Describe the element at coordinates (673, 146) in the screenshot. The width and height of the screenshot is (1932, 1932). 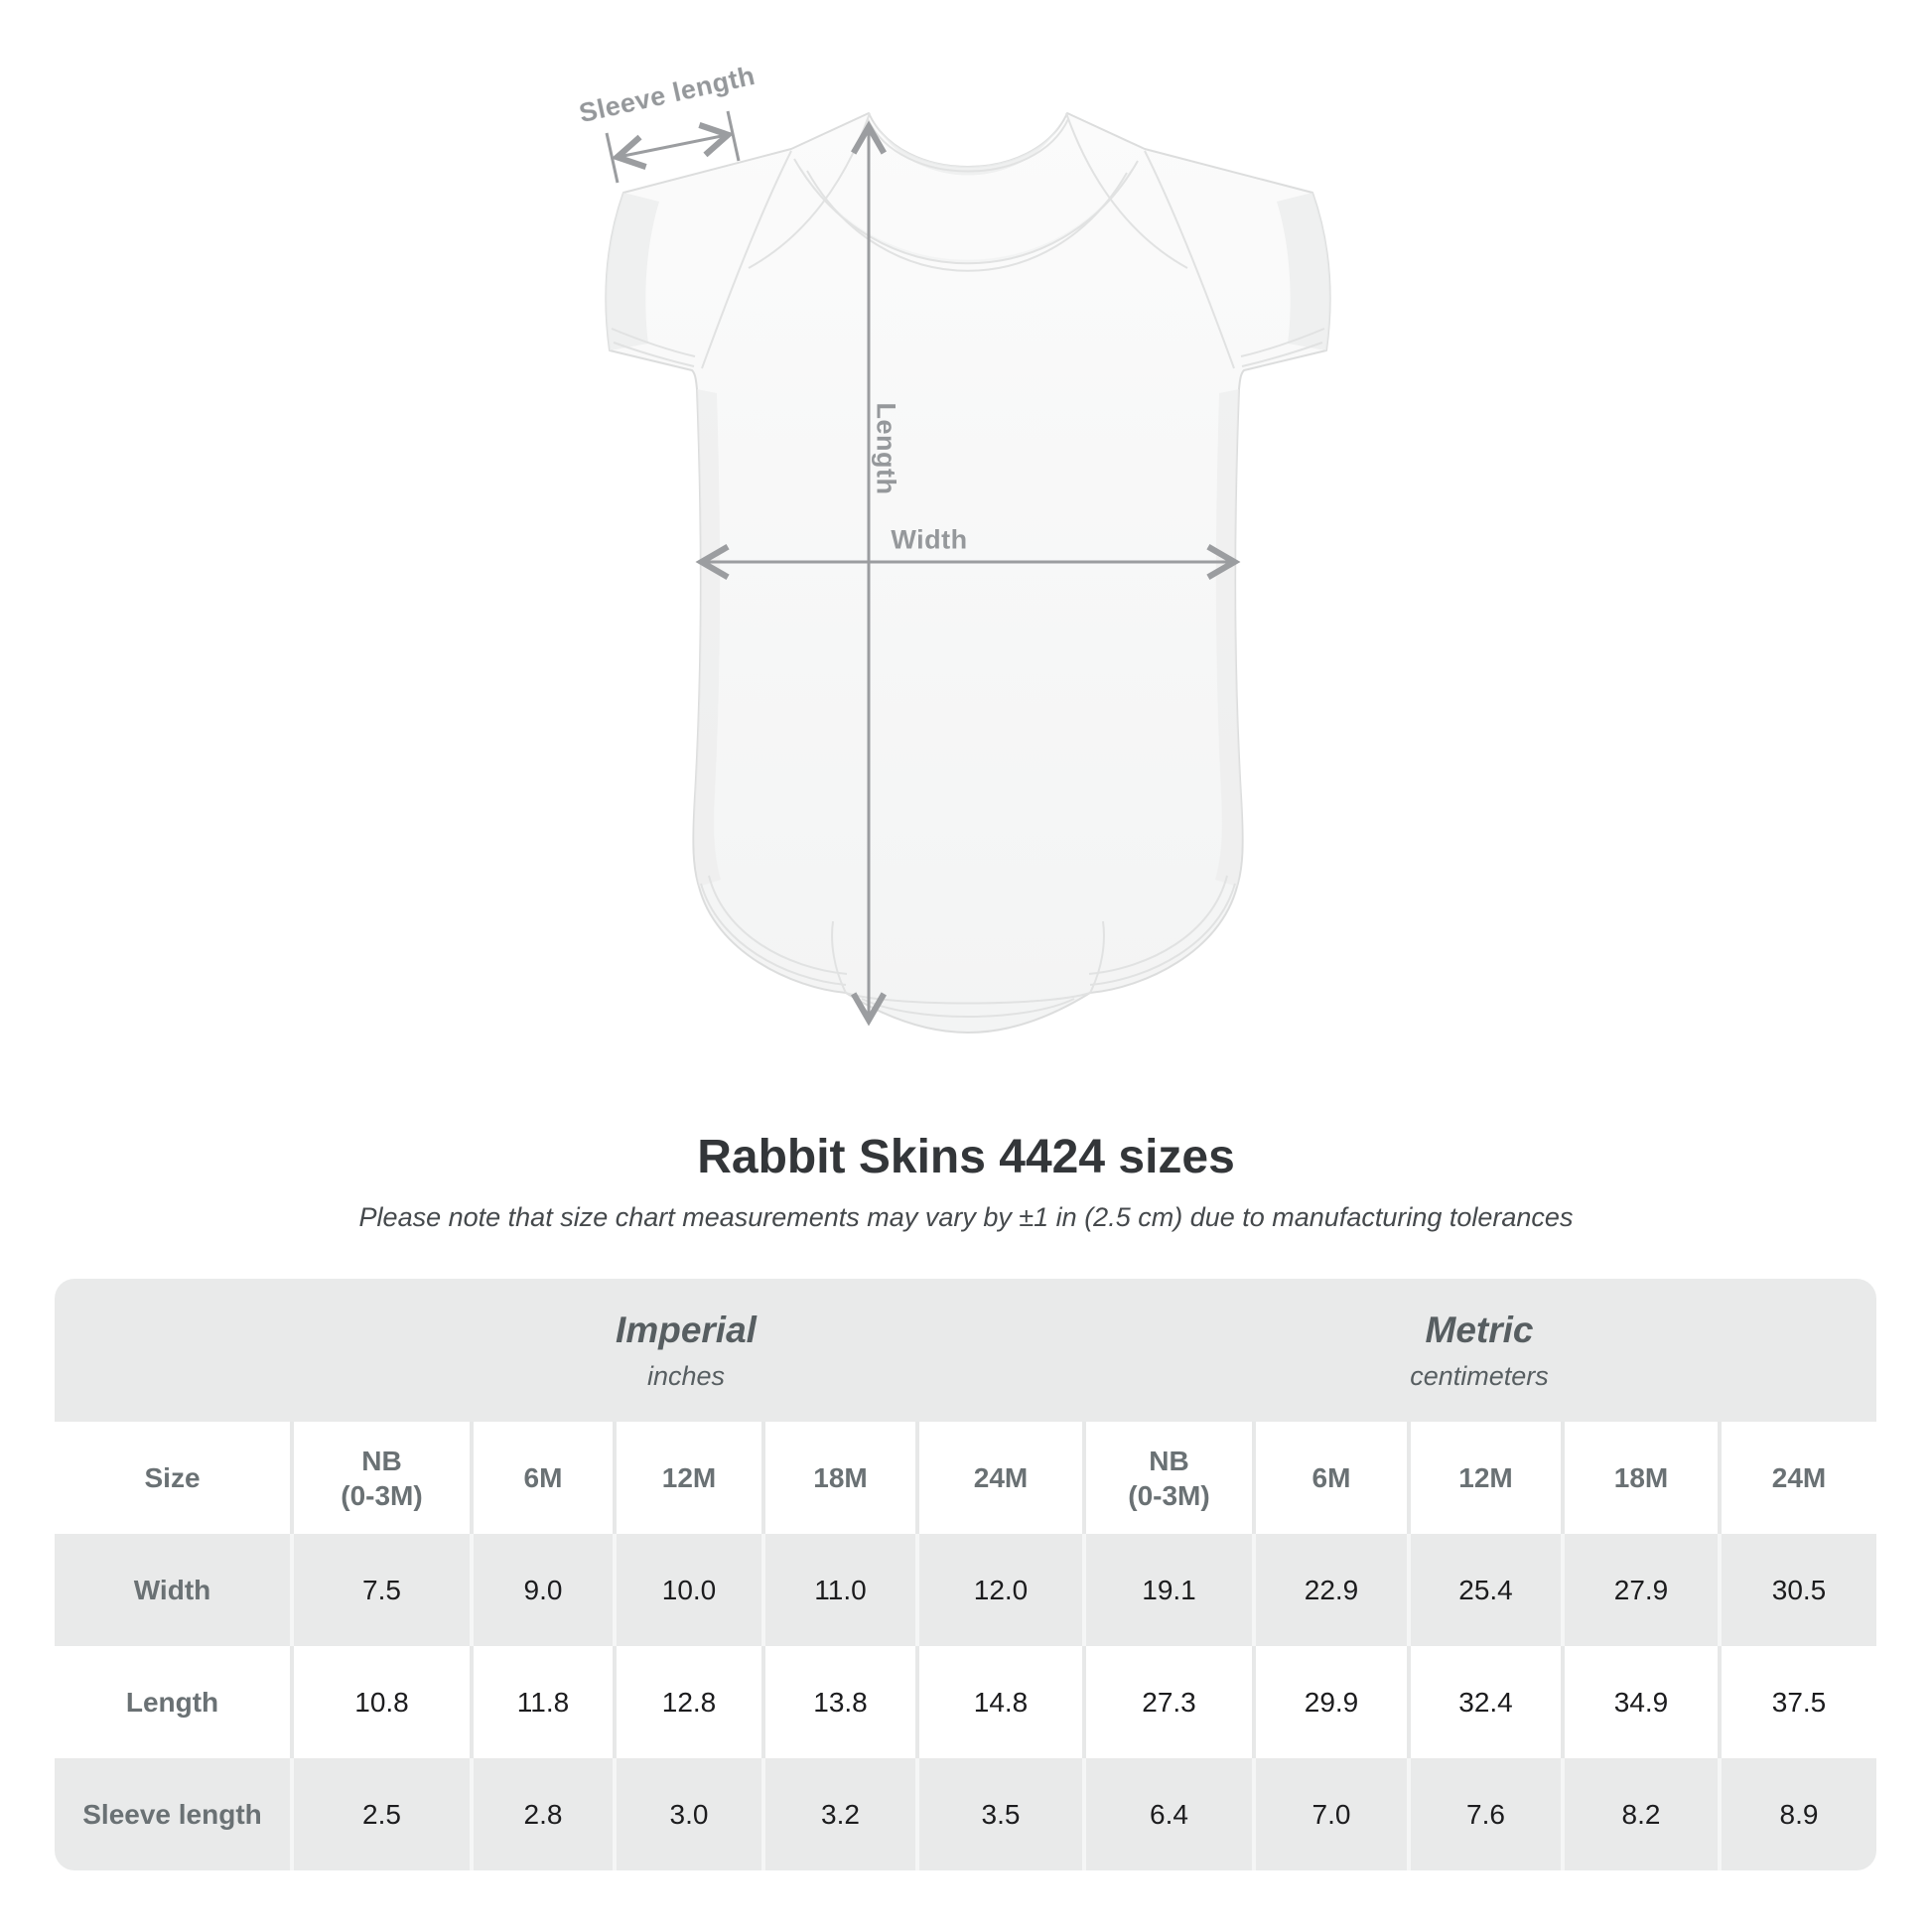
I see `sleeve-length-arrow` at that location.